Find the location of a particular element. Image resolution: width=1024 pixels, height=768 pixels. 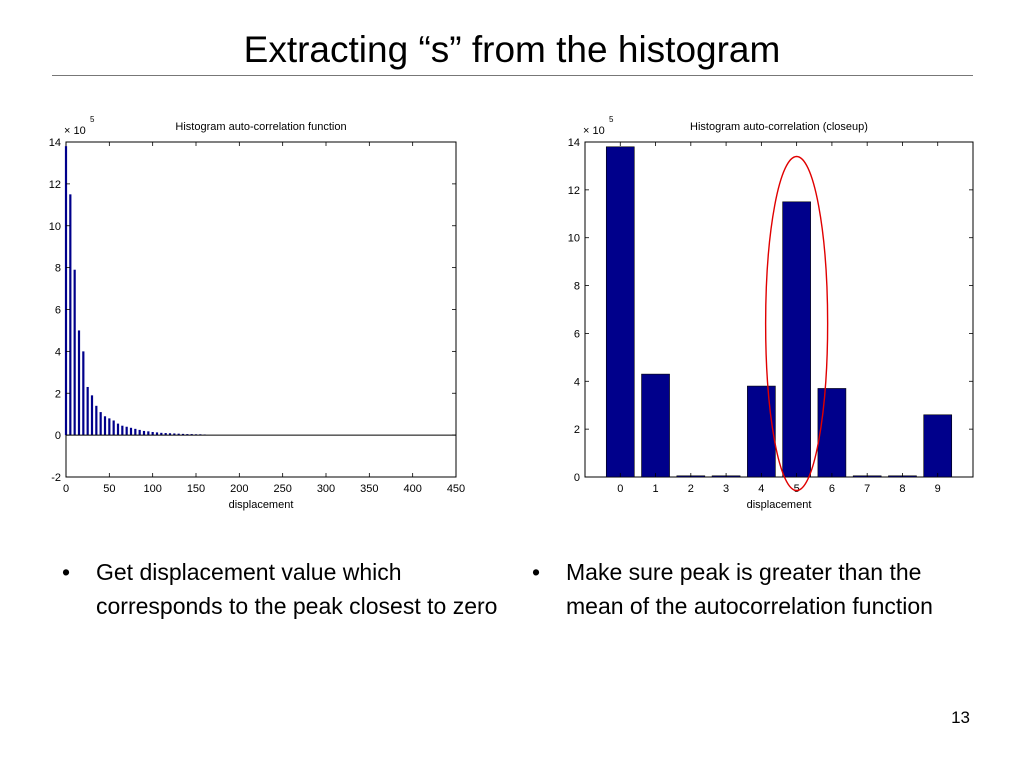

x-tick-label: 9 is located at coordinates (938, 489).